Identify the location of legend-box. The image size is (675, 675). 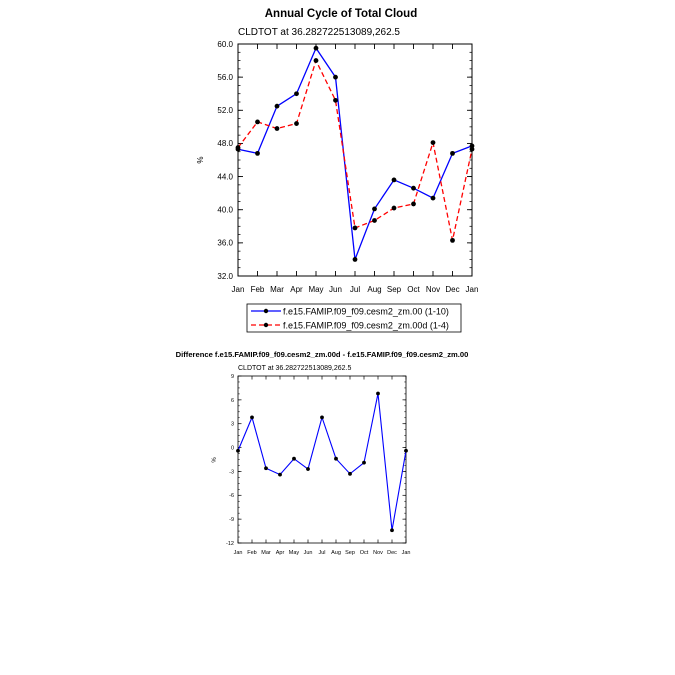
(354, 318).